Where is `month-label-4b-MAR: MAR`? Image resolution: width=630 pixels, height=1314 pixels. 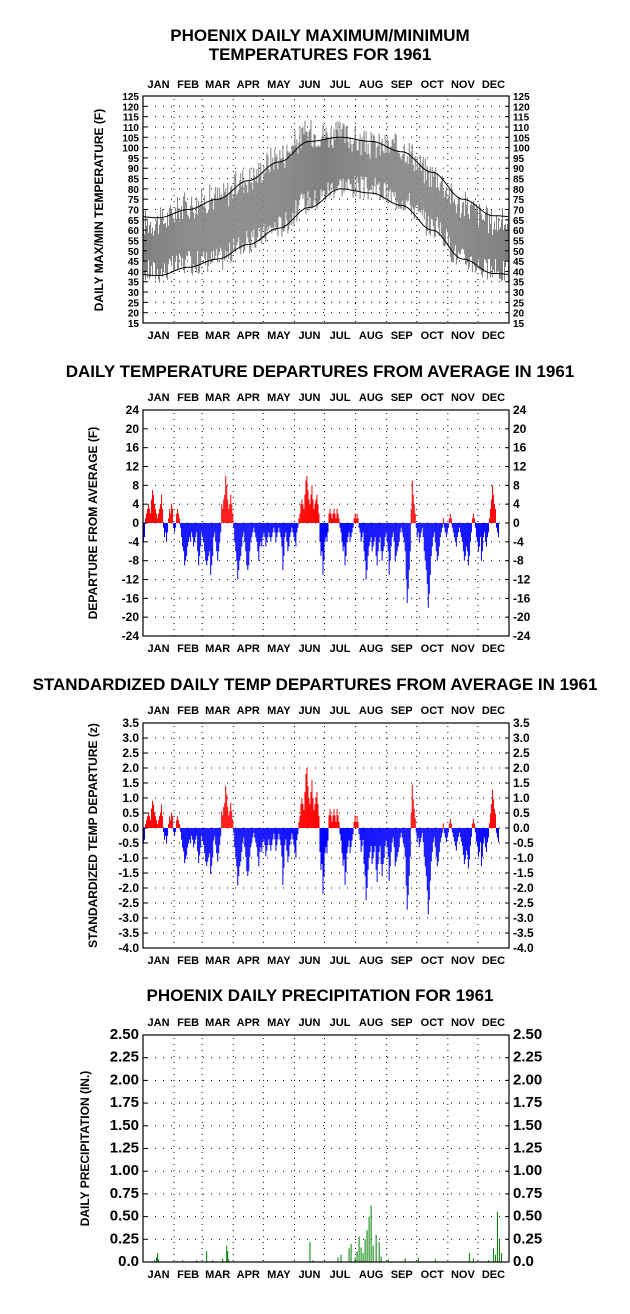
month-label-4b-MAR: MAR is located at coordinates (217, 1275).